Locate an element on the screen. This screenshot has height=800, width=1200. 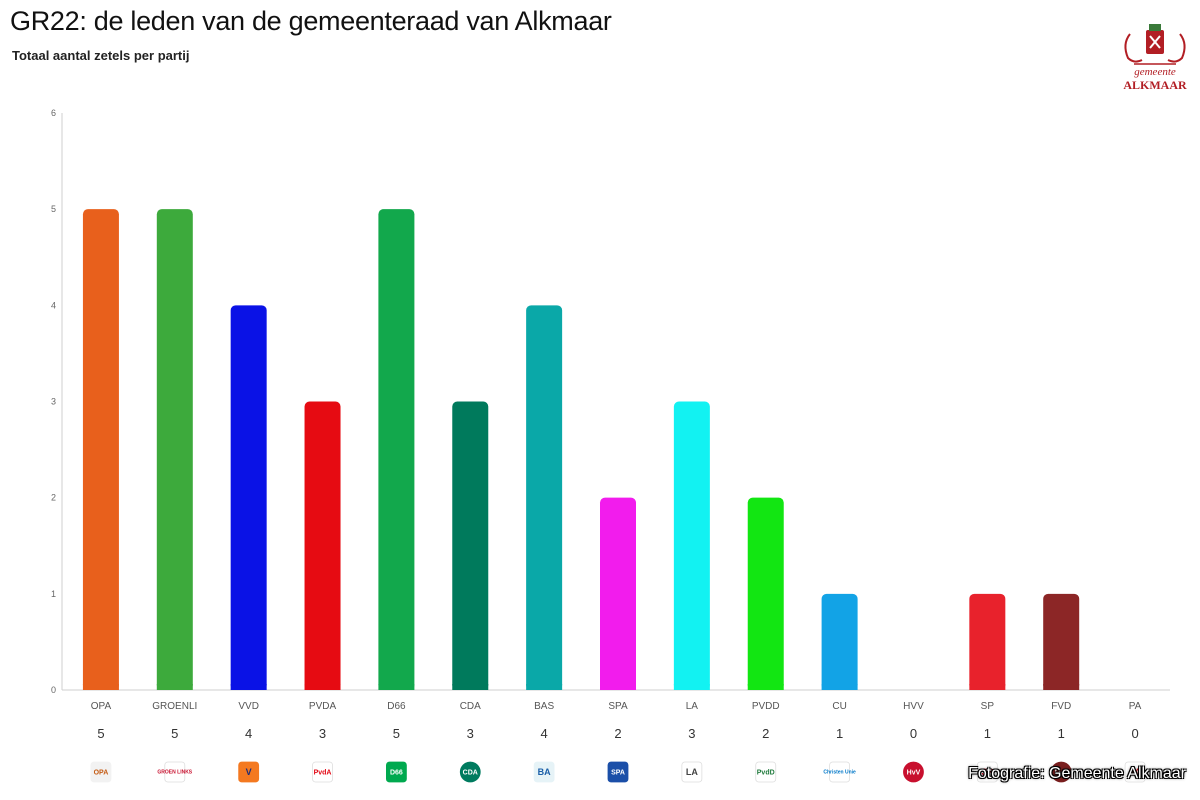
bar-groenli is located at coordinates (174, 449).